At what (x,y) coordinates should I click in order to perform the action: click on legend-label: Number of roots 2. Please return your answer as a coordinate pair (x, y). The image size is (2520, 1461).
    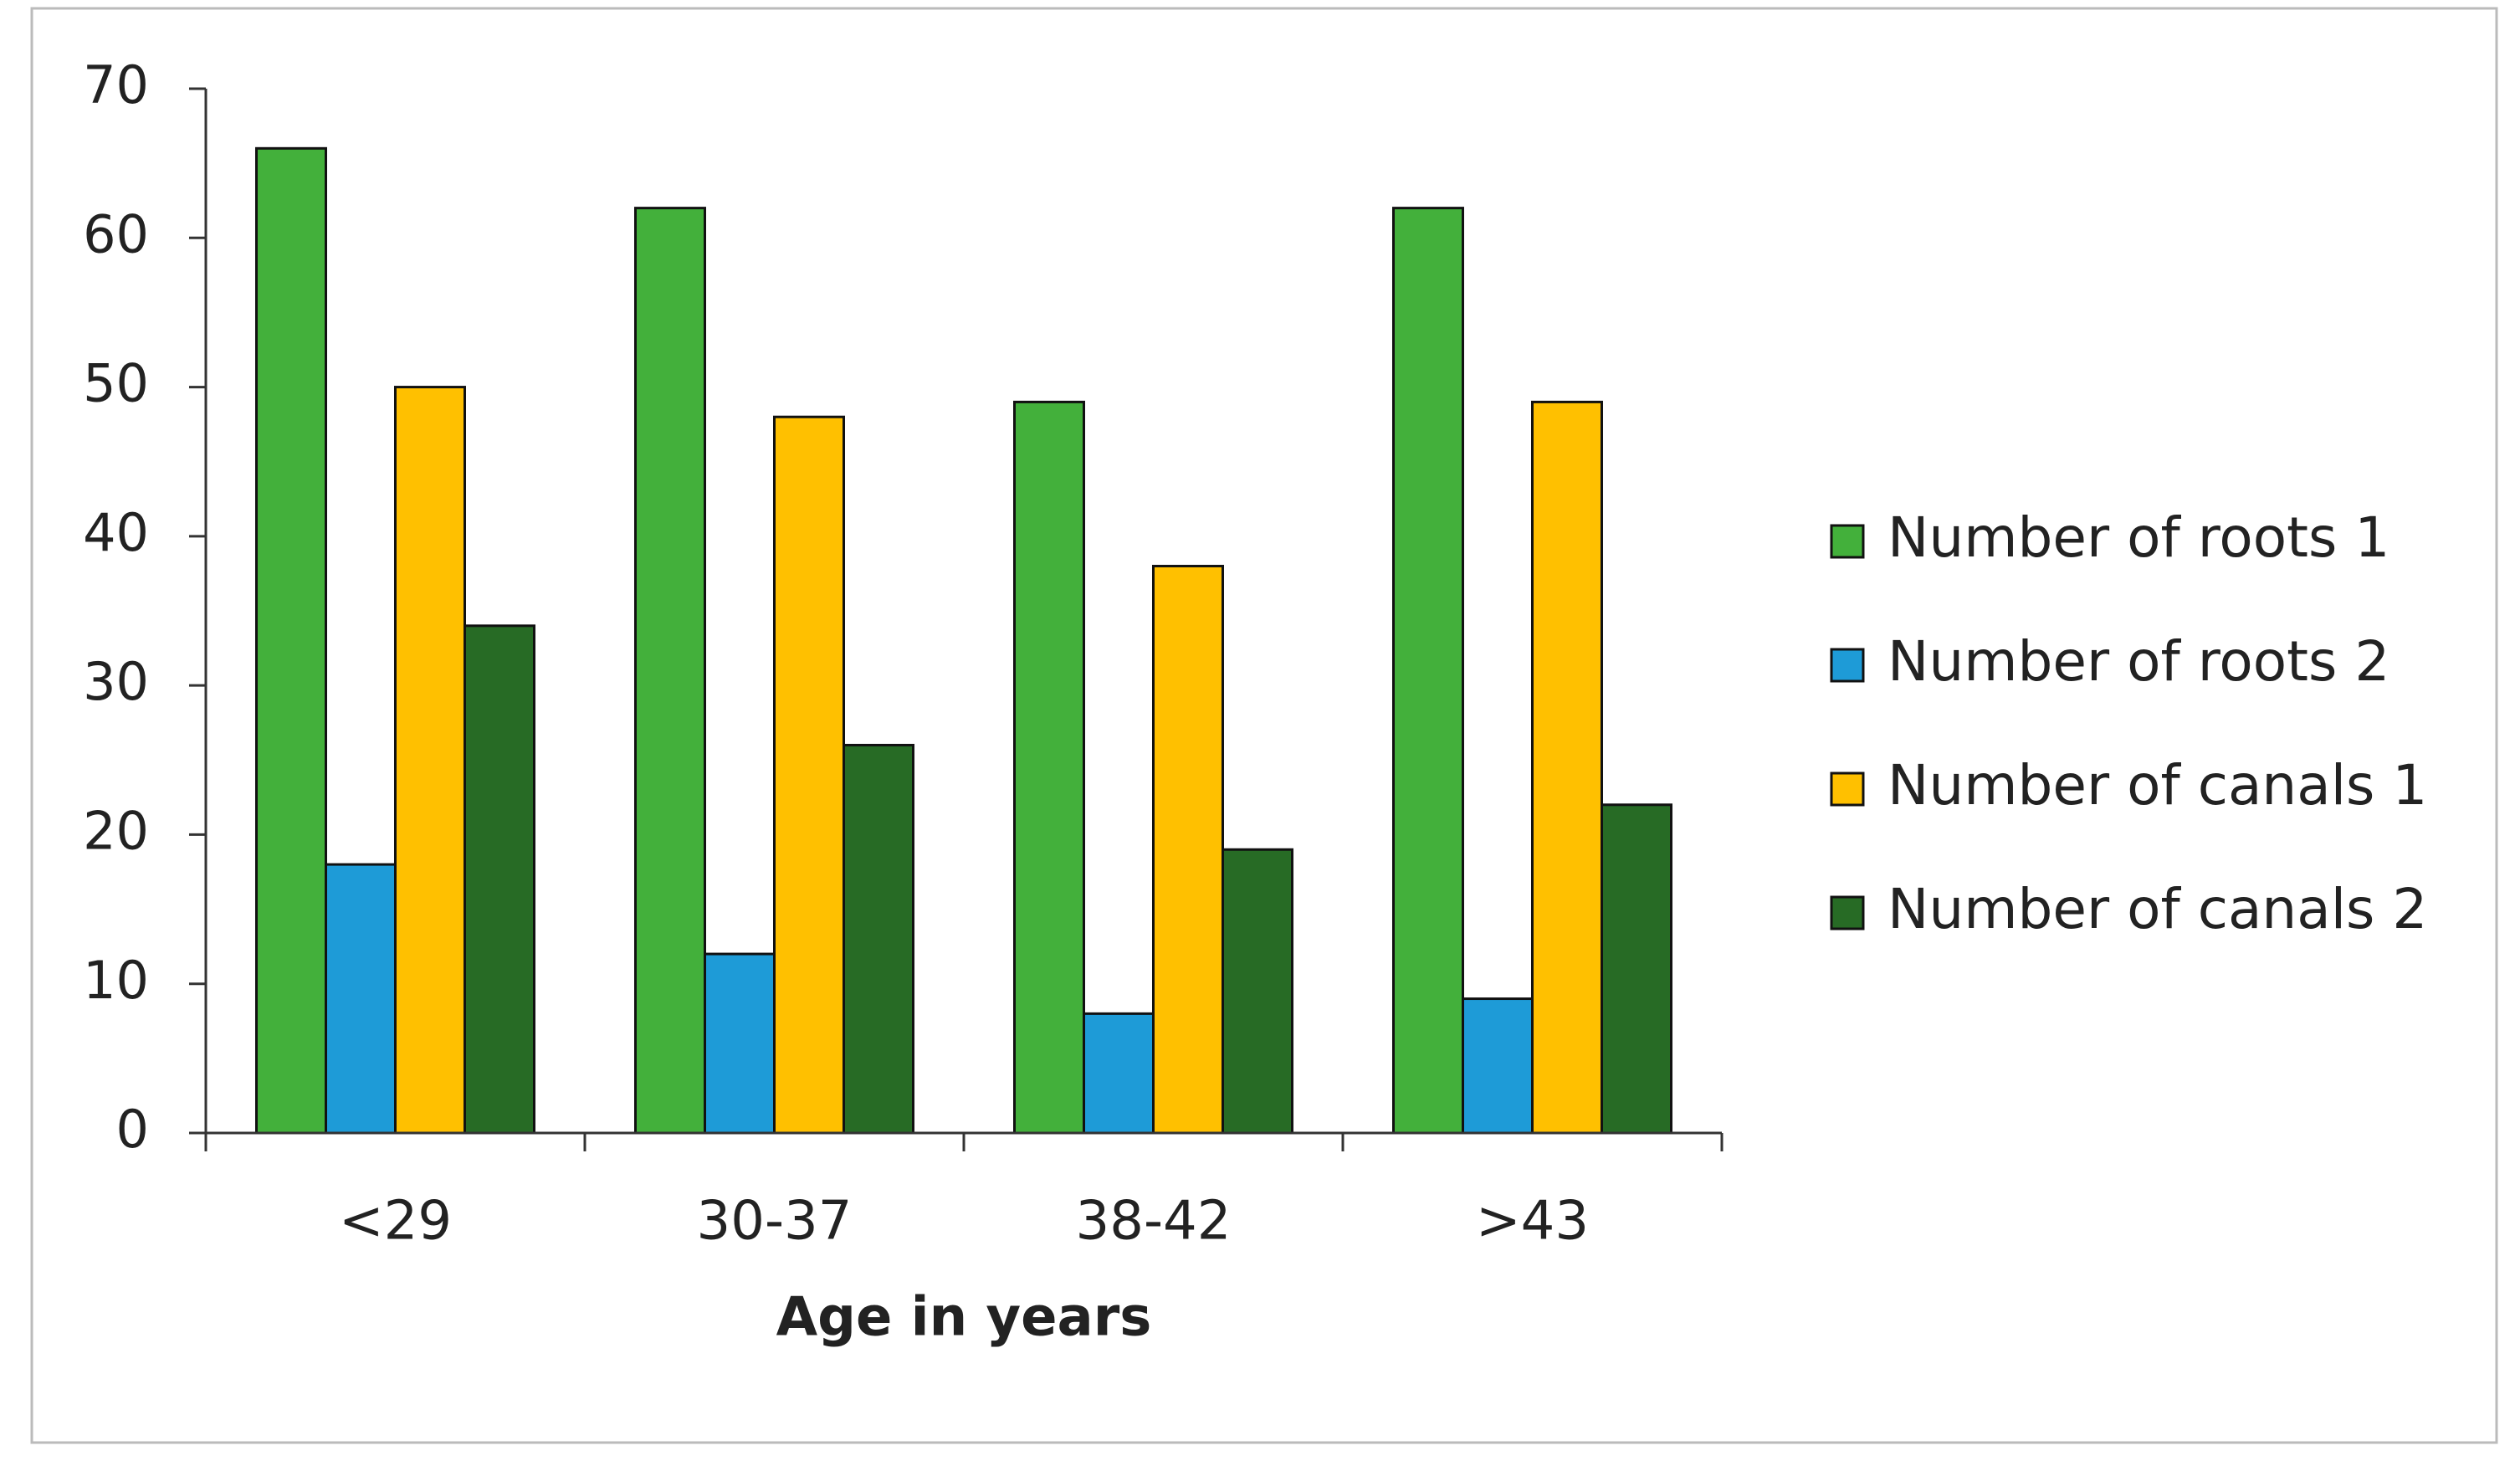
    Looking at the image, I should click on (2138, 662).